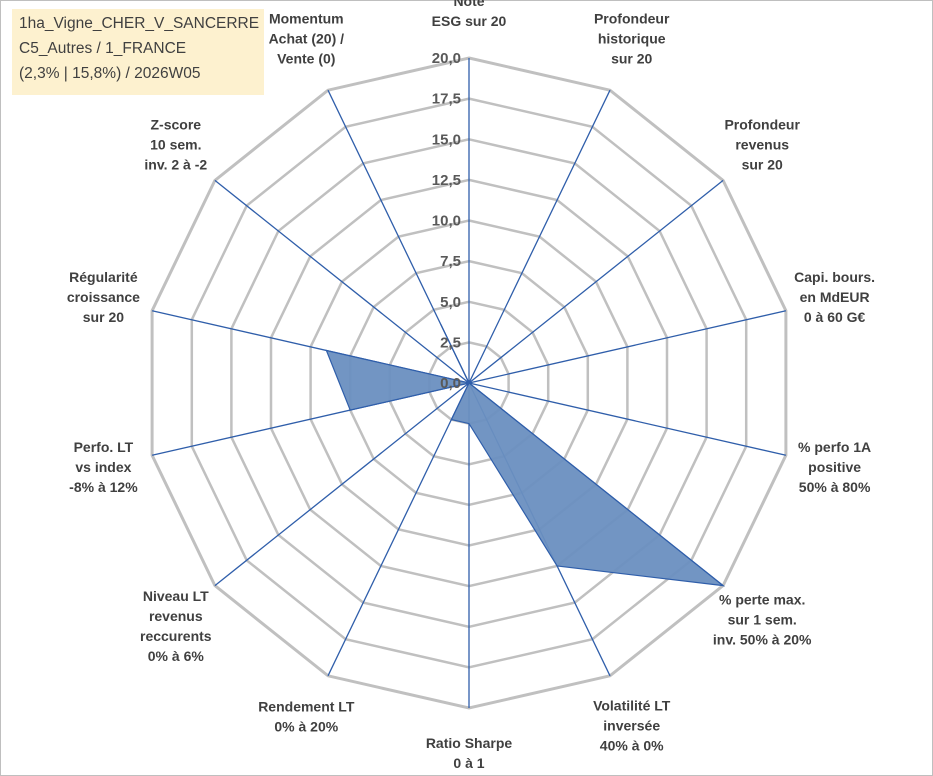 The image size is (933, 776). Describe the element at coordinates (834, 297) in the screenshot. I see `axis-label: Capi. bours. en MdEUR 0 à 60 G€` at that location.